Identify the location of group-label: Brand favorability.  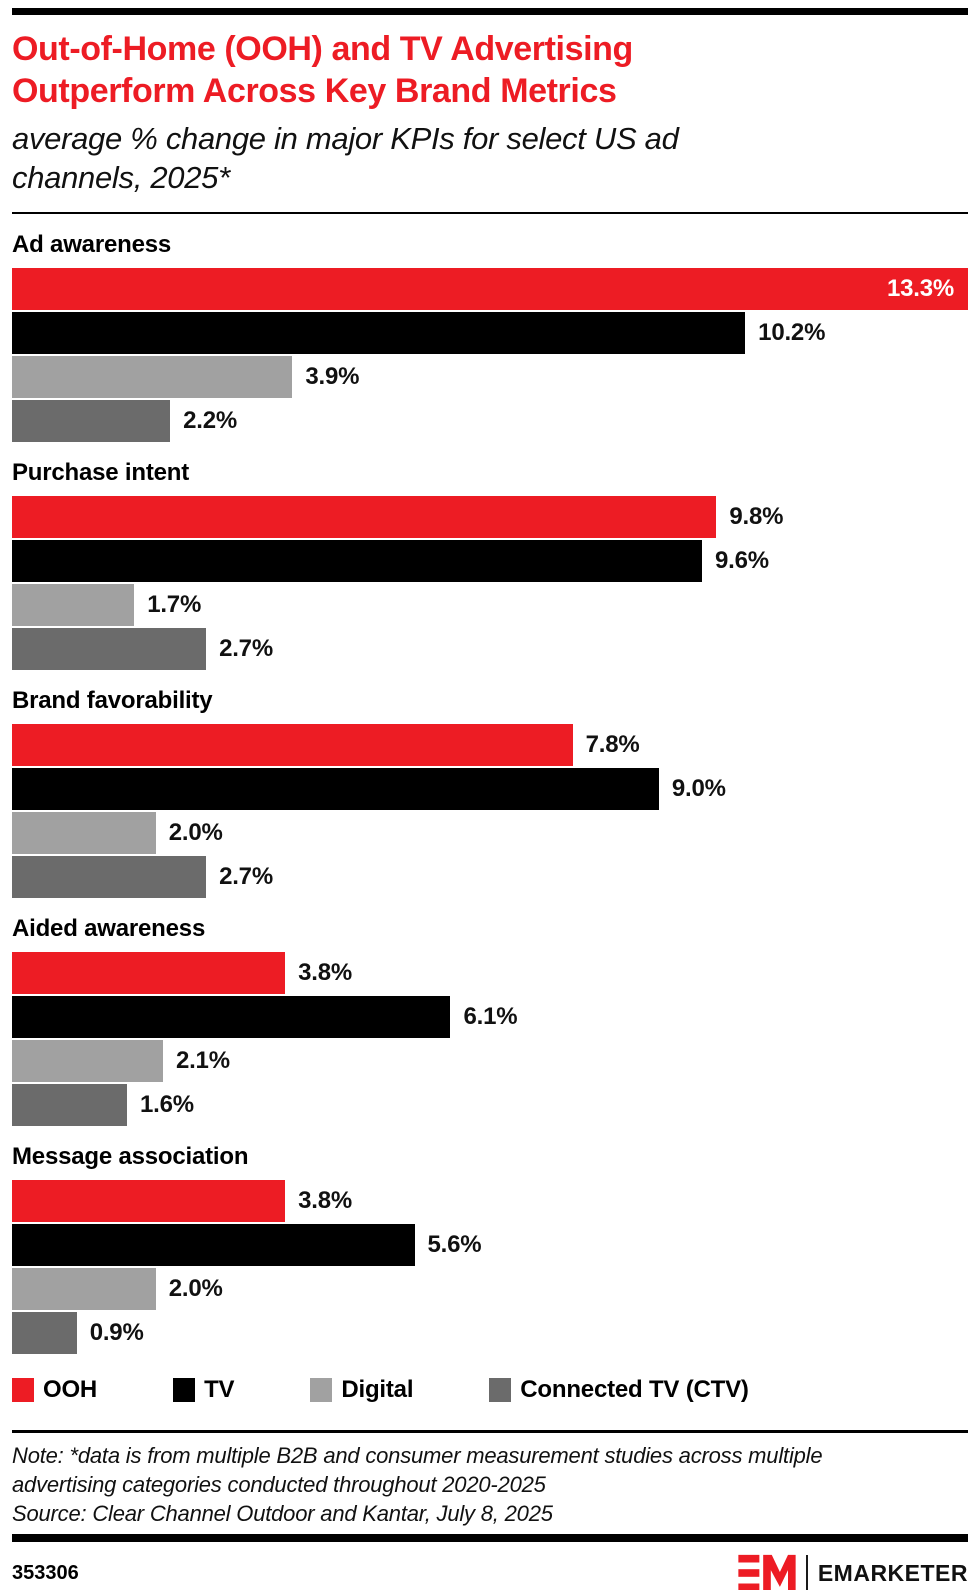
(112, 701).